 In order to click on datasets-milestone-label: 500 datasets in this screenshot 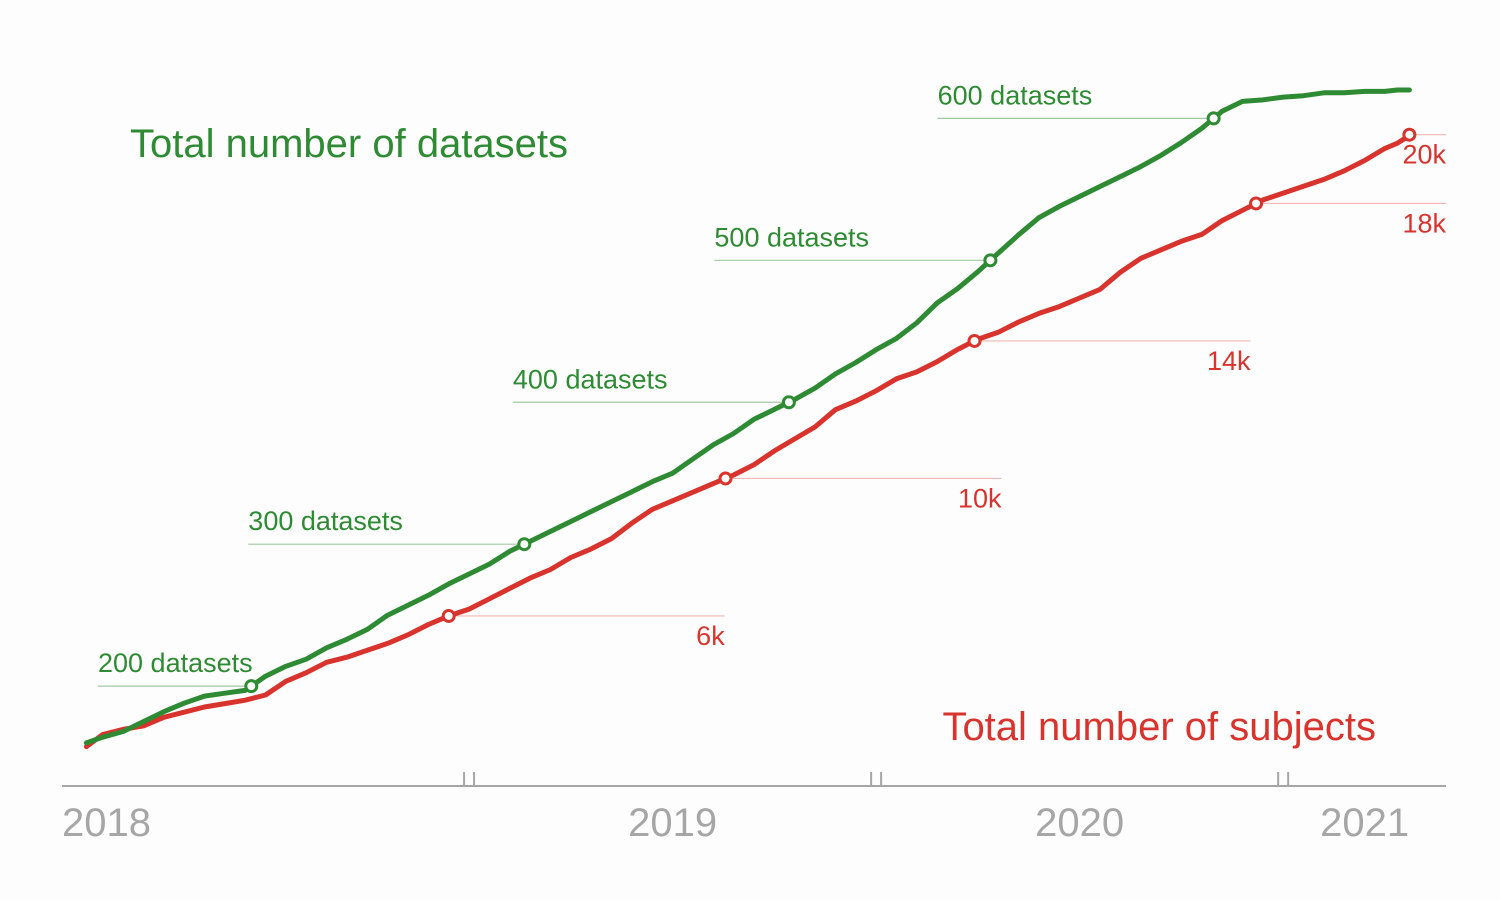, I will do `click(791, 237)`.